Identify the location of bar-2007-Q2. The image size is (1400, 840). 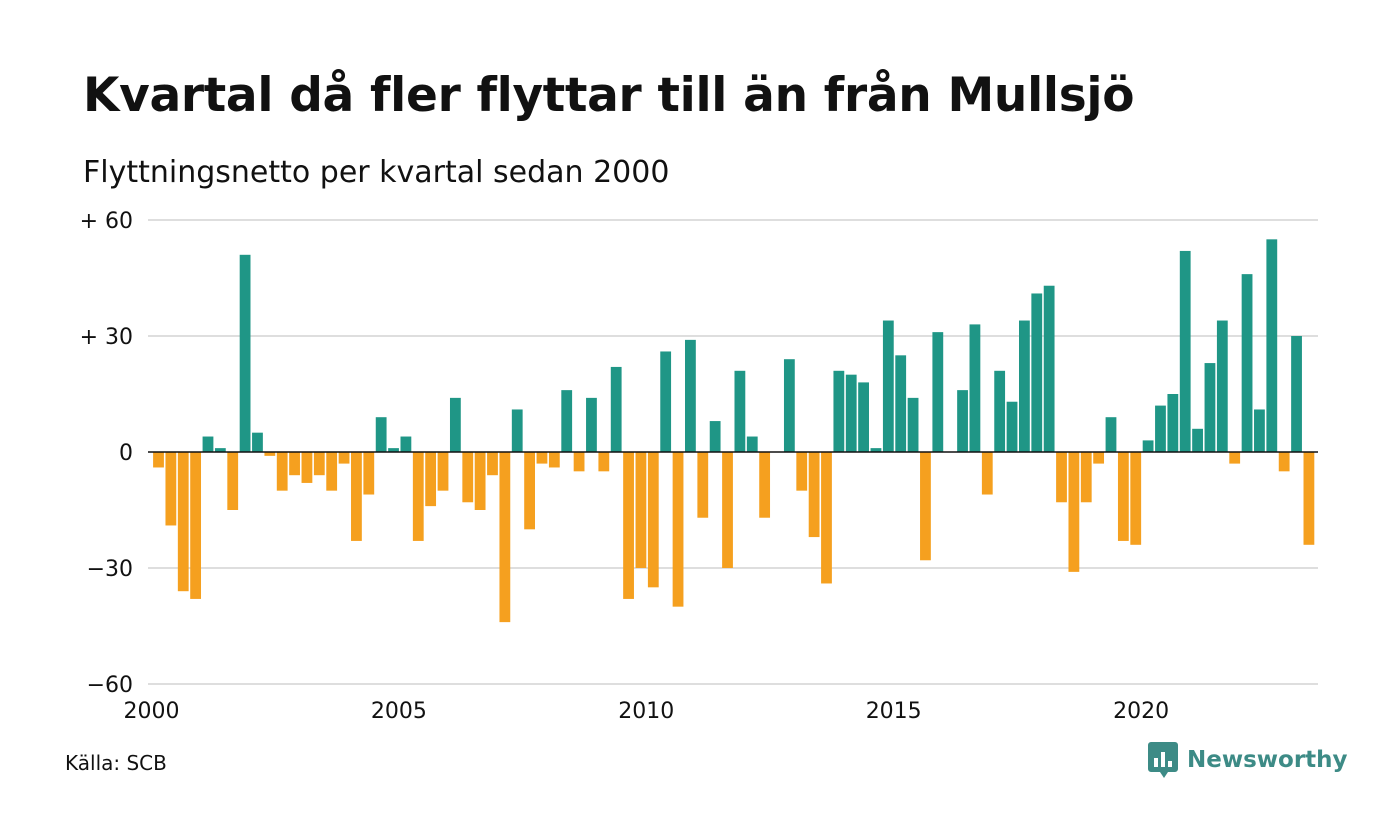
(517, 430).